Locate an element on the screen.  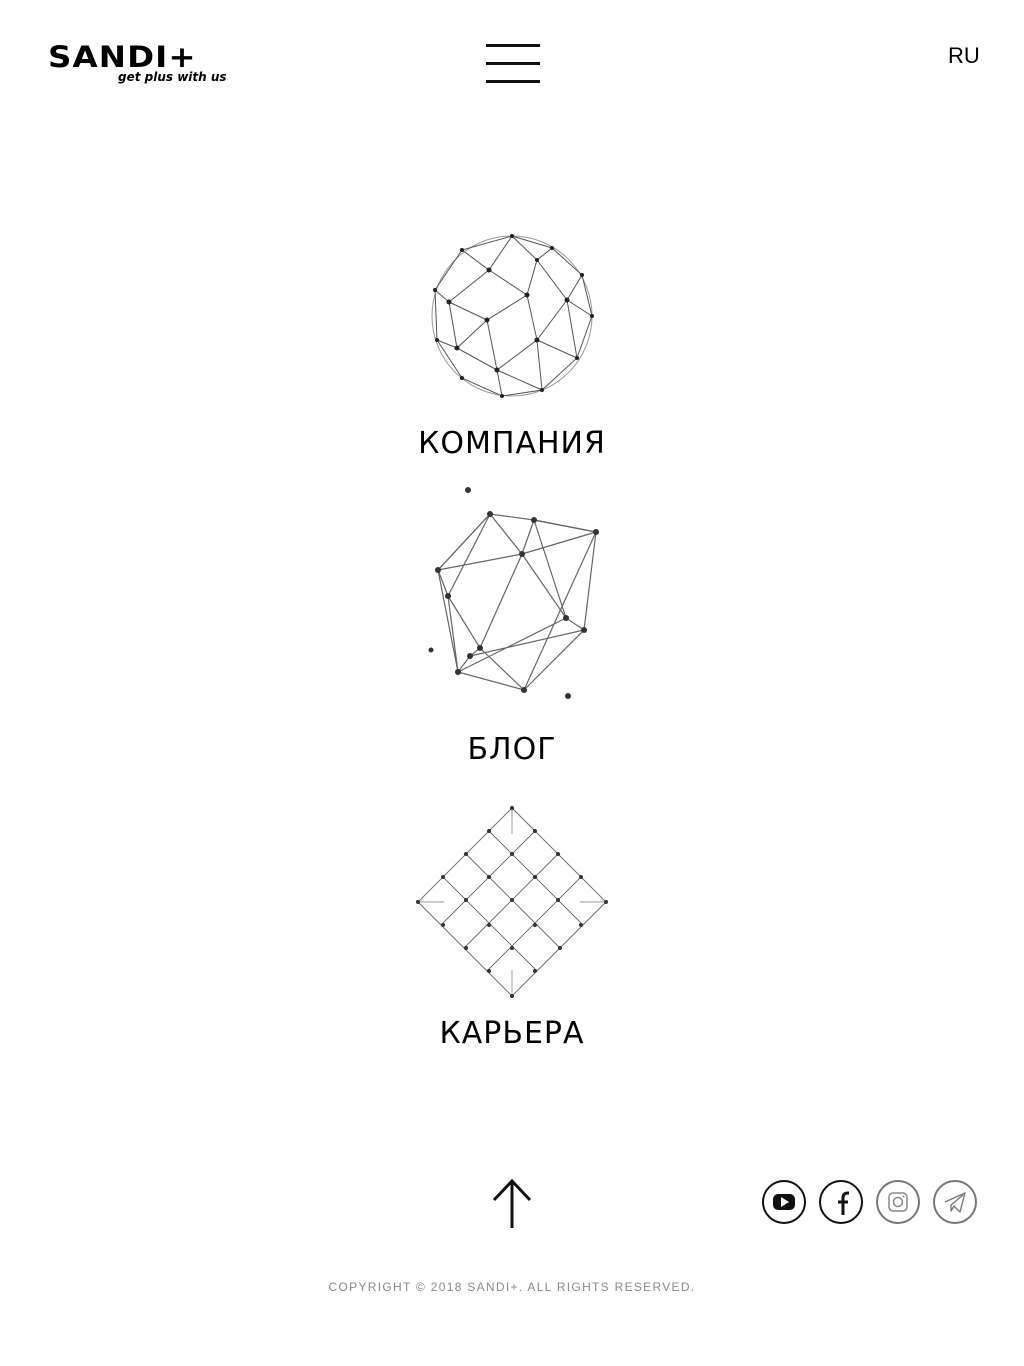
section-label-company: КОМПАНИЯ is located at coordinates (512, 443).